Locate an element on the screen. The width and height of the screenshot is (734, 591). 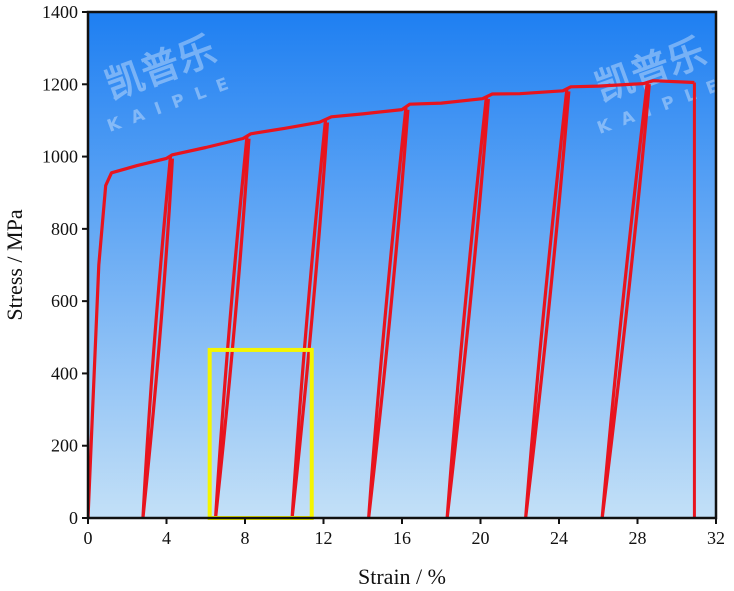
x-tick-label: 16 is located at coordinates (402, 538).